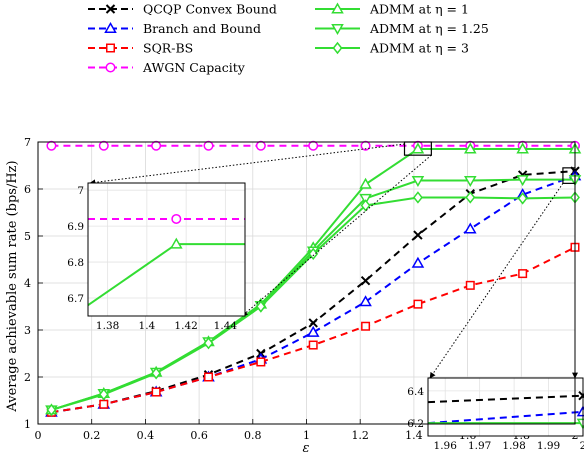 The width and height of the screenshot is (584, 458). I want to click on inset-x-tick-label: 1.38, so click(107, 326).